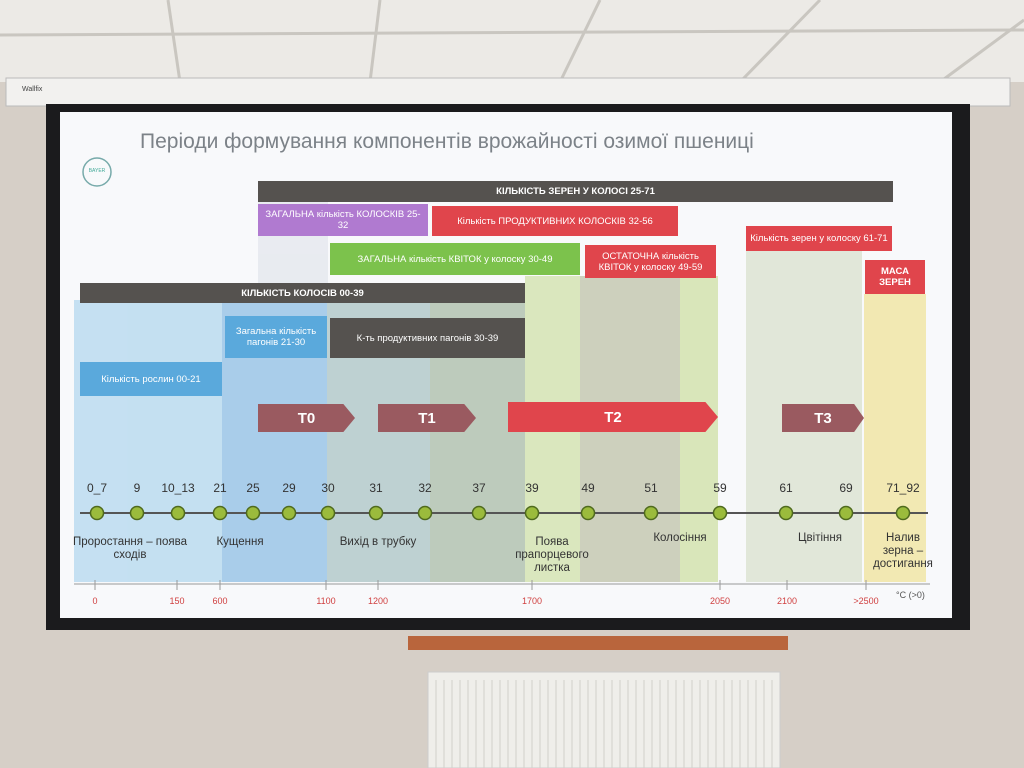  I want to click on ceiling, so click(512, 41).